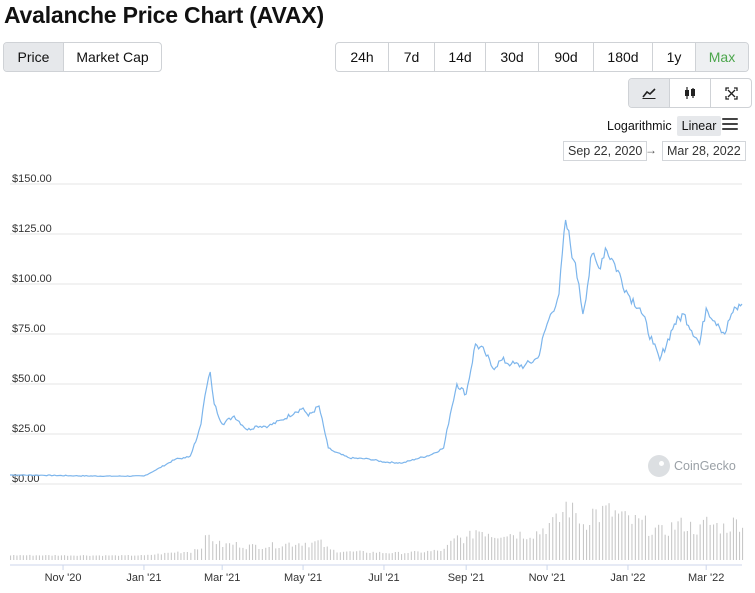 The height and width of the screenshot is (593, 755). I want to click on page-title: Avalanche Price Chart (AVAX), so click(164, 15).